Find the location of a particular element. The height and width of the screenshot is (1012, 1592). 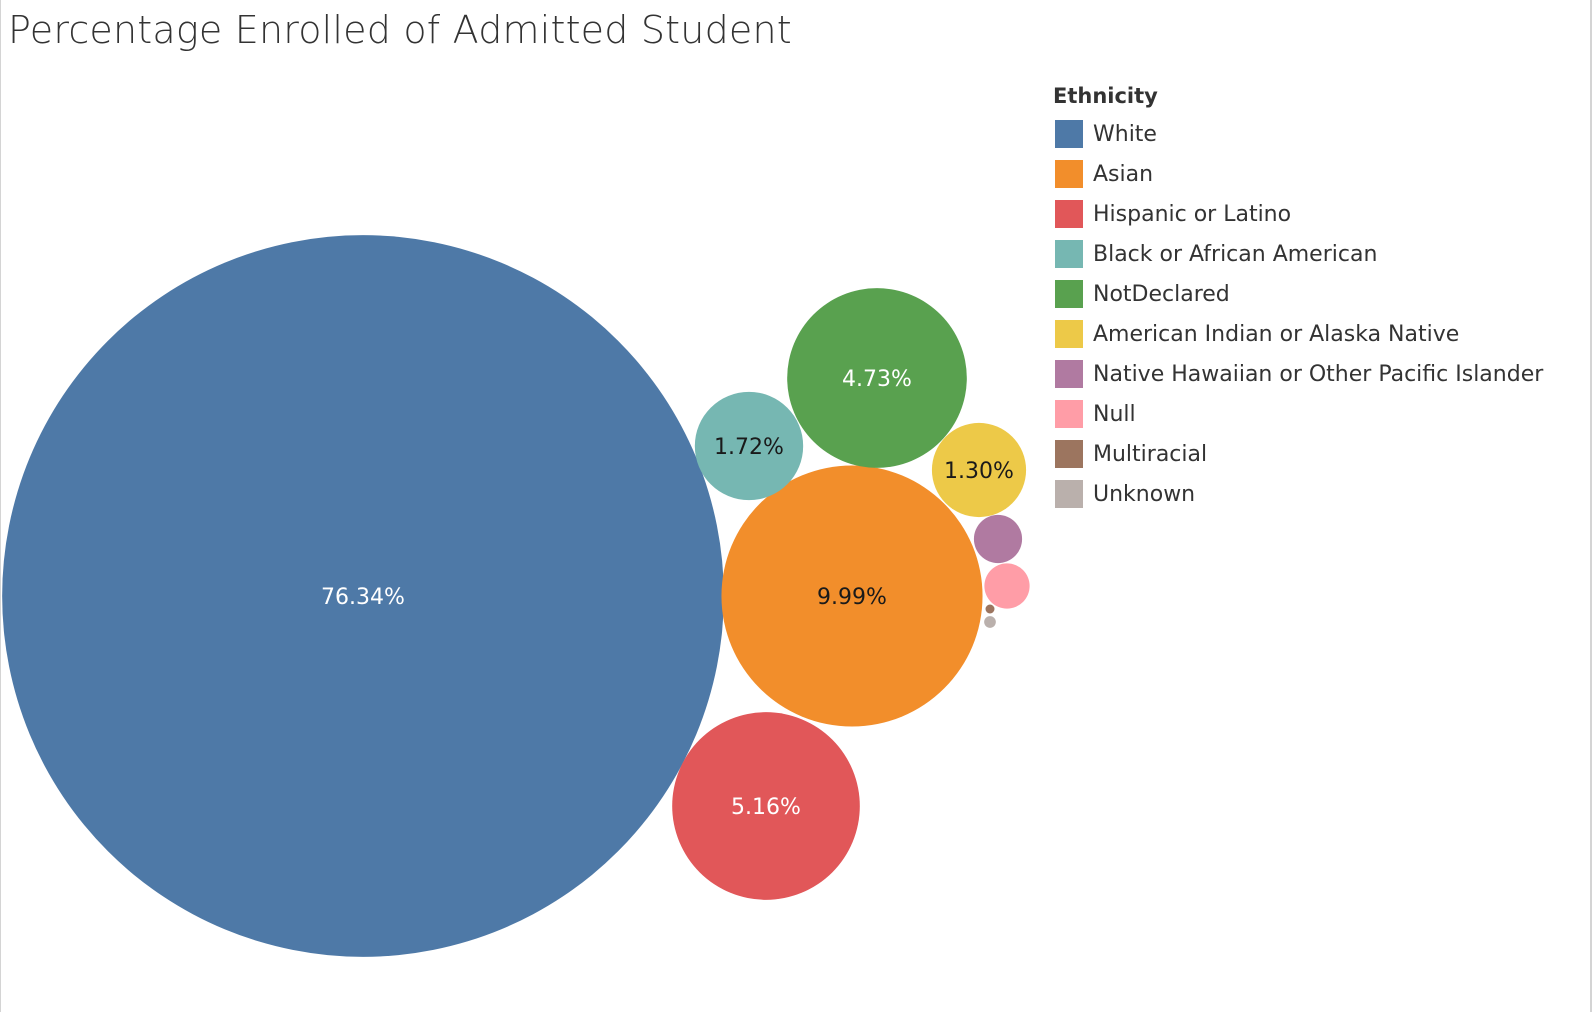

bubble-notdeclared is located at coordinates (877, 378).